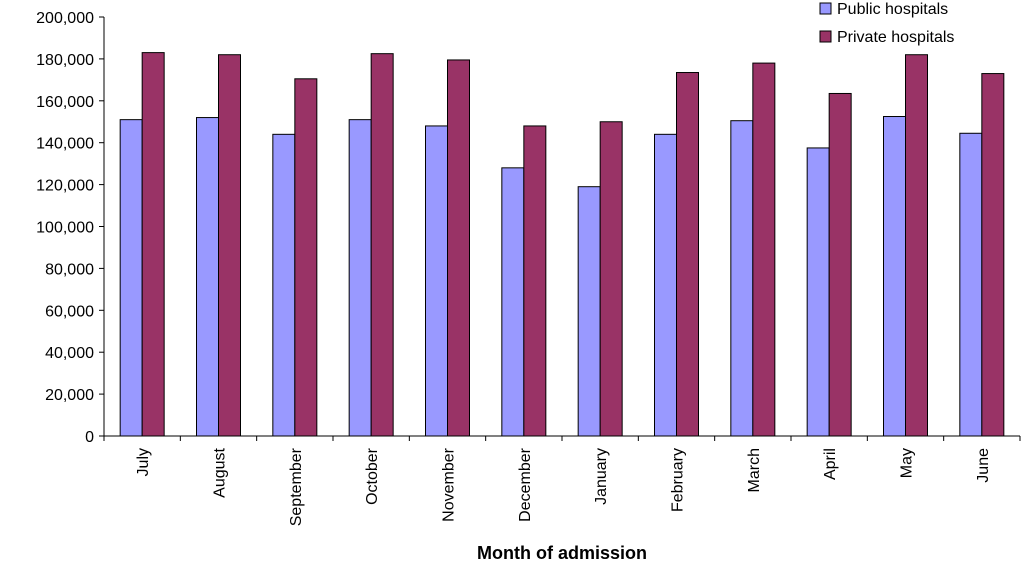  What do you see at coordinates (993, 255) in the screenshot?
I see `bar-private-june` at bounding box center [993, 255].